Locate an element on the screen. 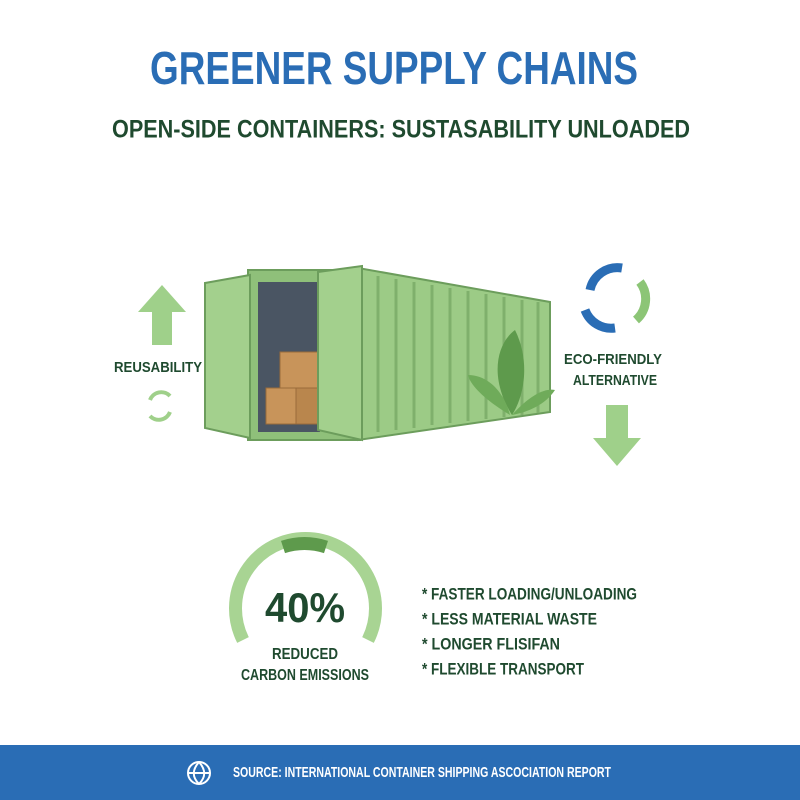  gauge-highlight is located at coordinates (304, 545).